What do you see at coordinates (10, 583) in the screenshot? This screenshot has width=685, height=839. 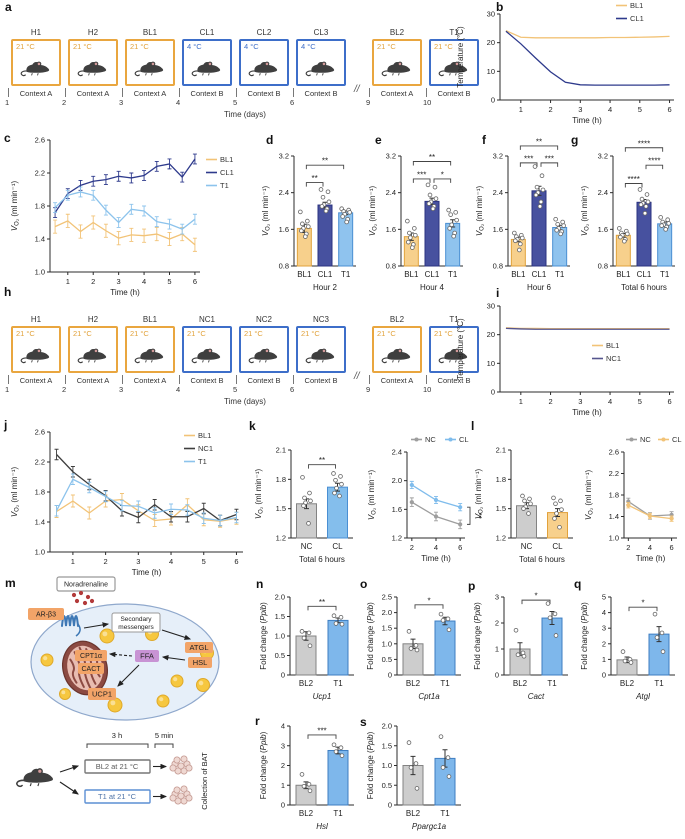 I see `panel-label-m: m` at bounding box center [10, 583].